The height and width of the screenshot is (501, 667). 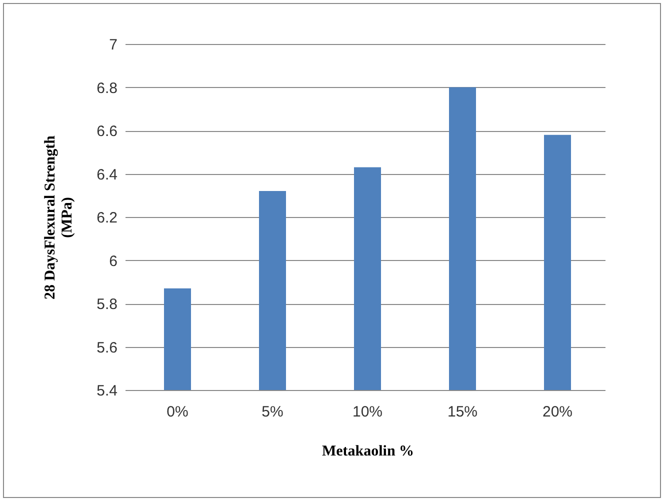 I want to click on y-axis-title: 28 DaysFlexural Strength (MPa), so click(x=59, y=217).